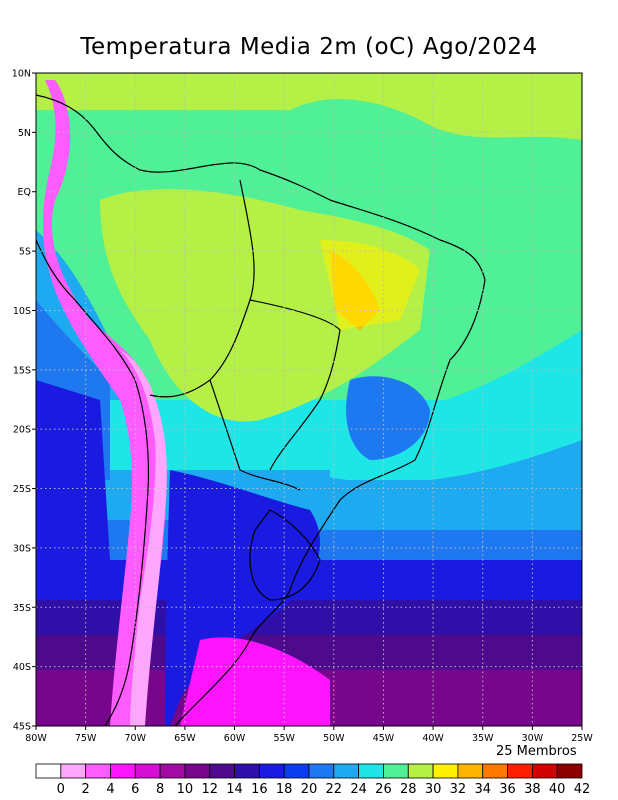 Image resolution: width=618 pixels, height=800 pixels. What do you see at coordinates (235, 738) in the screenshot?
I see `lon-tick-label: 60W` at bounding box center [235, 738].